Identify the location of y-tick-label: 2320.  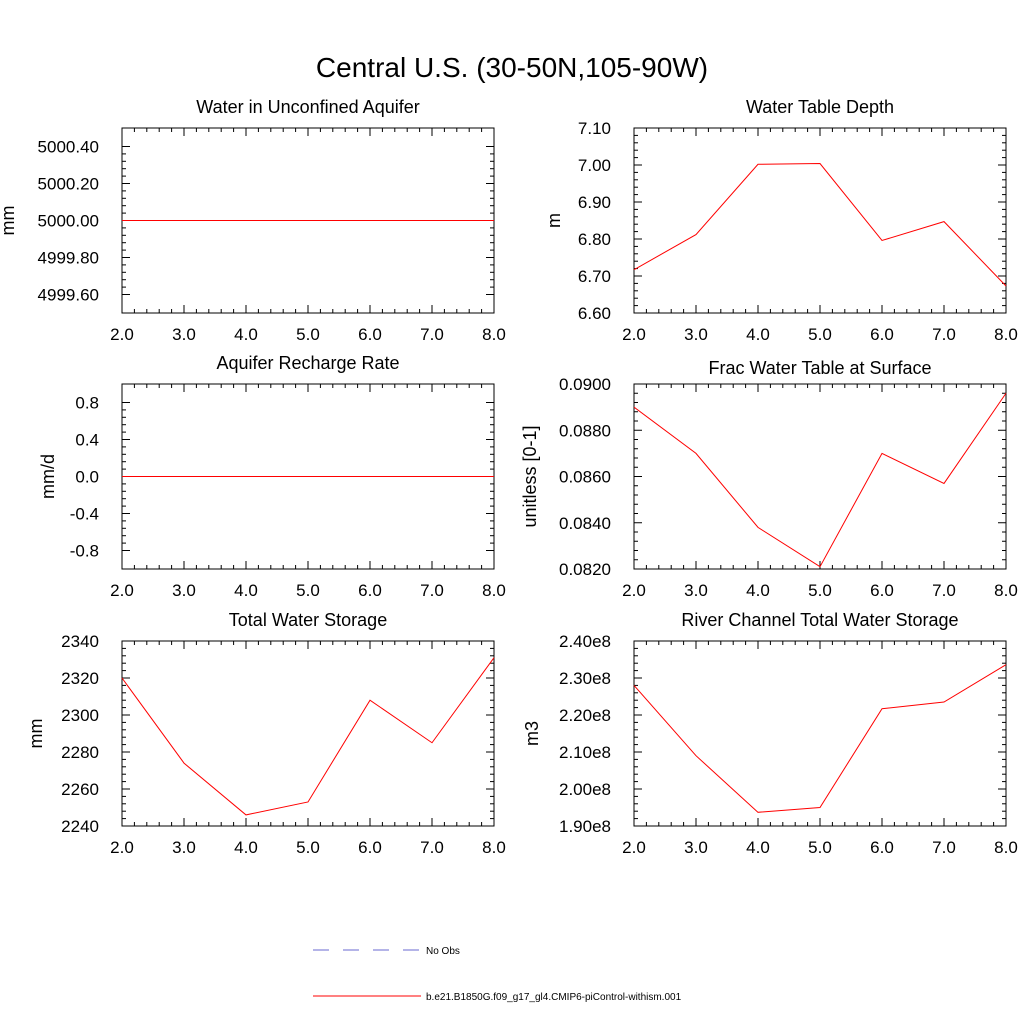
(80, 678).